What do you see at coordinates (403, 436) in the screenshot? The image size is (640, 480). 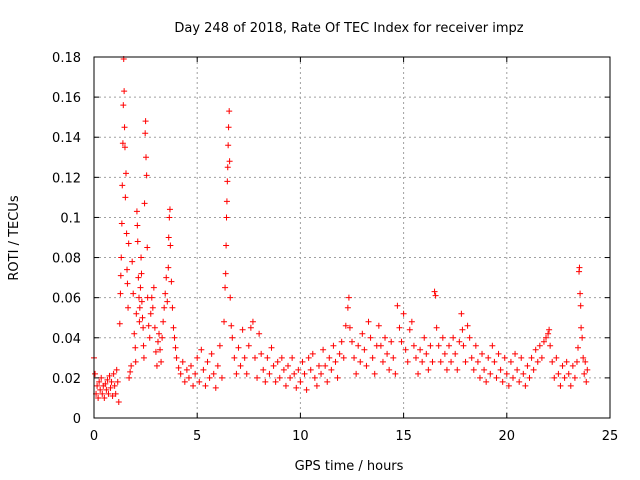 I see `x-tick-label: 15` at bounding box center [403, 436].